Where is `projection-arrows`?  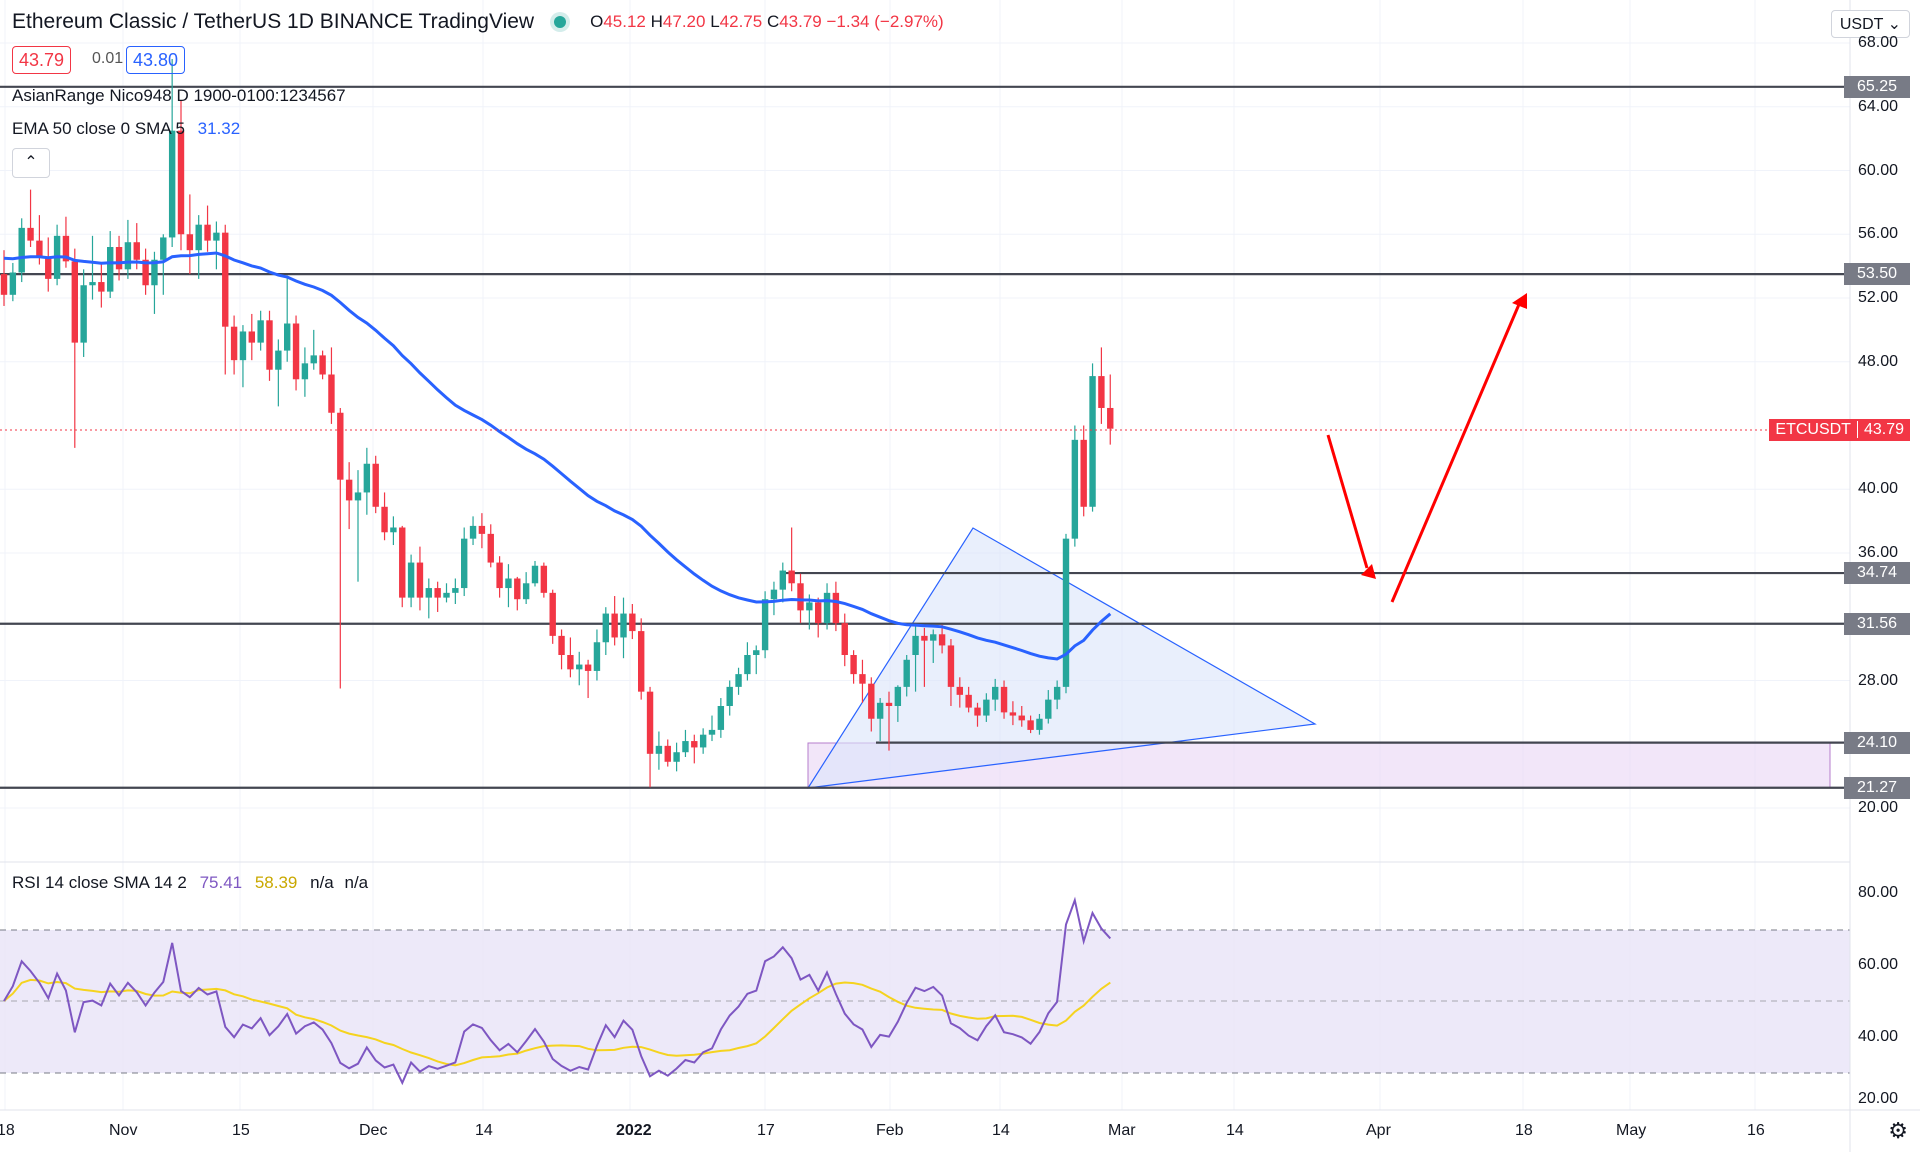 projection-arrows is located at coordinates (1426, 448).